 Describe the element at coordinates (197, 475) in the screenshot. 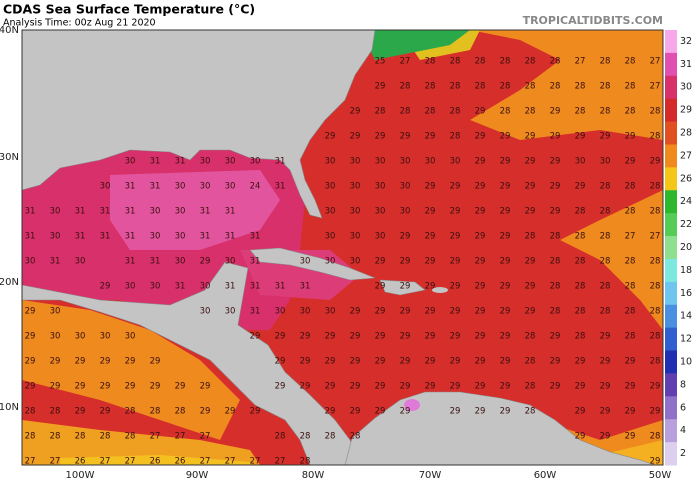

I see `lon-label: 90W` at that location.